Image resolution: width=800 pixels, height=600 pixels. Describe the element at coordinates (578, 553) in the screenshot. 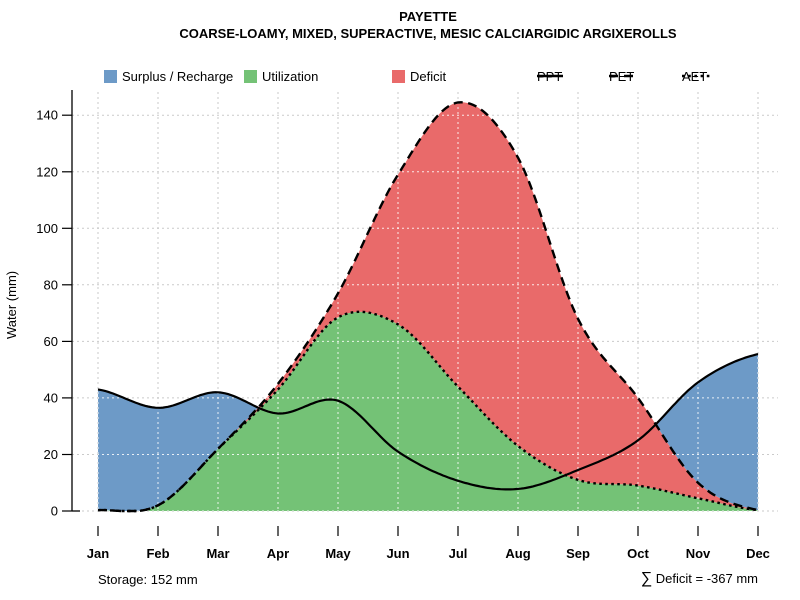

I see `svg-text: Sep` at that location.